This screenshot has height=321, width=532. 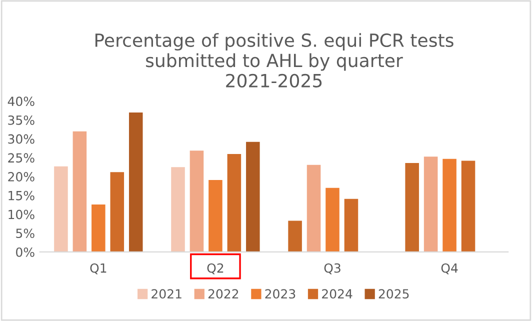 What do you see at coordinates (215, 268) in the screenshot?
I see `x-tick-label: Q2` at bounding box center [215, 268].